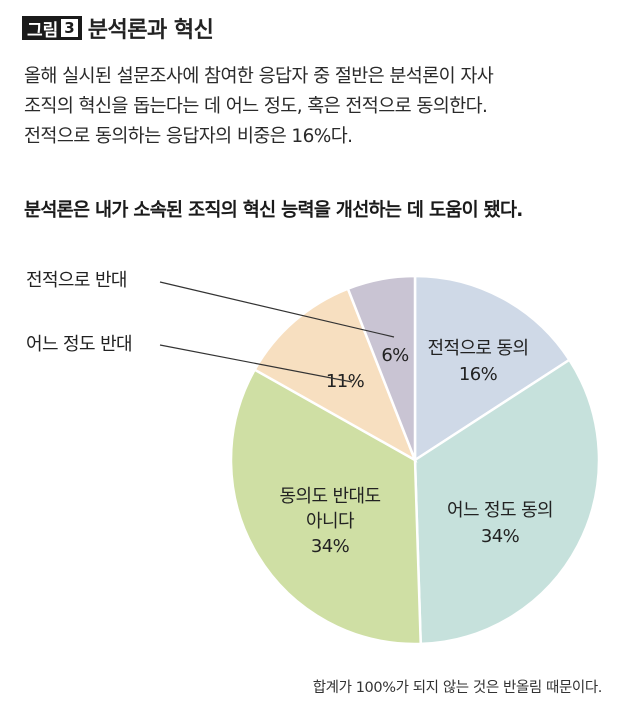 The image size is (640, 709). I want to click on figure-number: 3, so click(69, 28).